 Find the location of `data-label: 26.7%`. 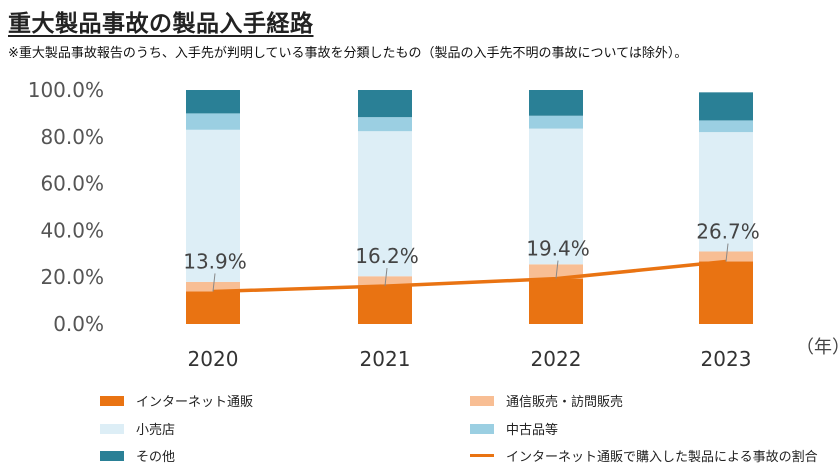

data-label: 26.7% is located at coordinates (728, 232).